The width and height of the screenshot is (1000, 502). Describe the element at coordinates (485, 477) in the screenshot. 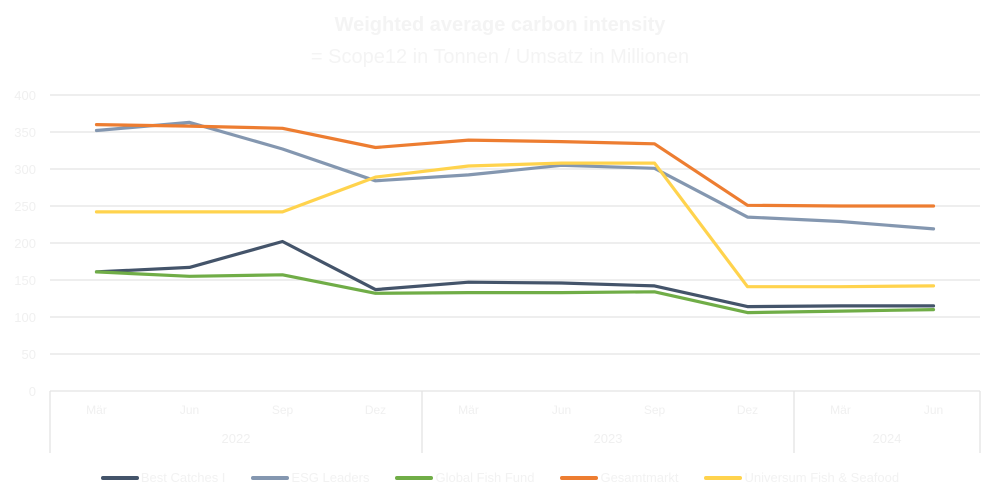

I see `legend-label: Global Fish Fund` at that location.